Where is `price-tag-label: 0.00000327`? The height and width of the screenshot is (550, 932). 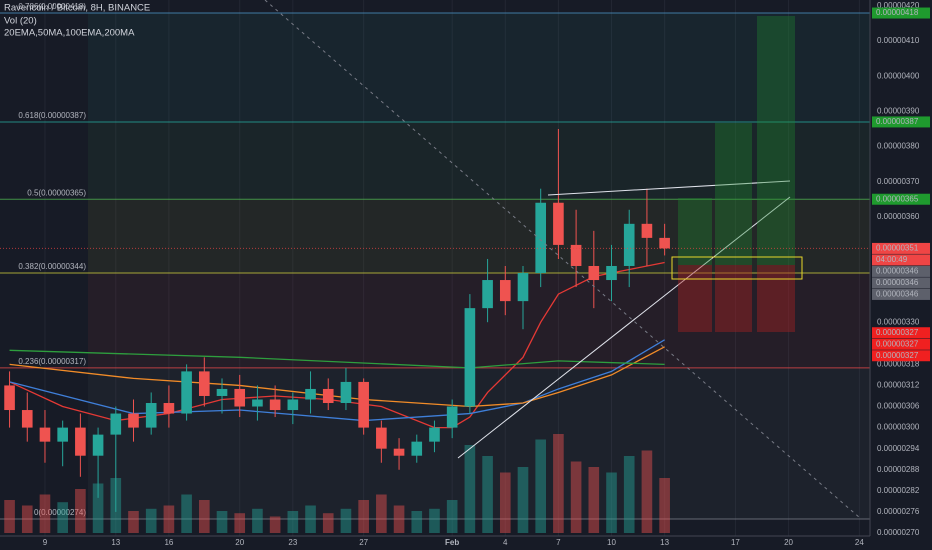
price-tag-label: 0.00000327 is located at coordinates (897, 355).